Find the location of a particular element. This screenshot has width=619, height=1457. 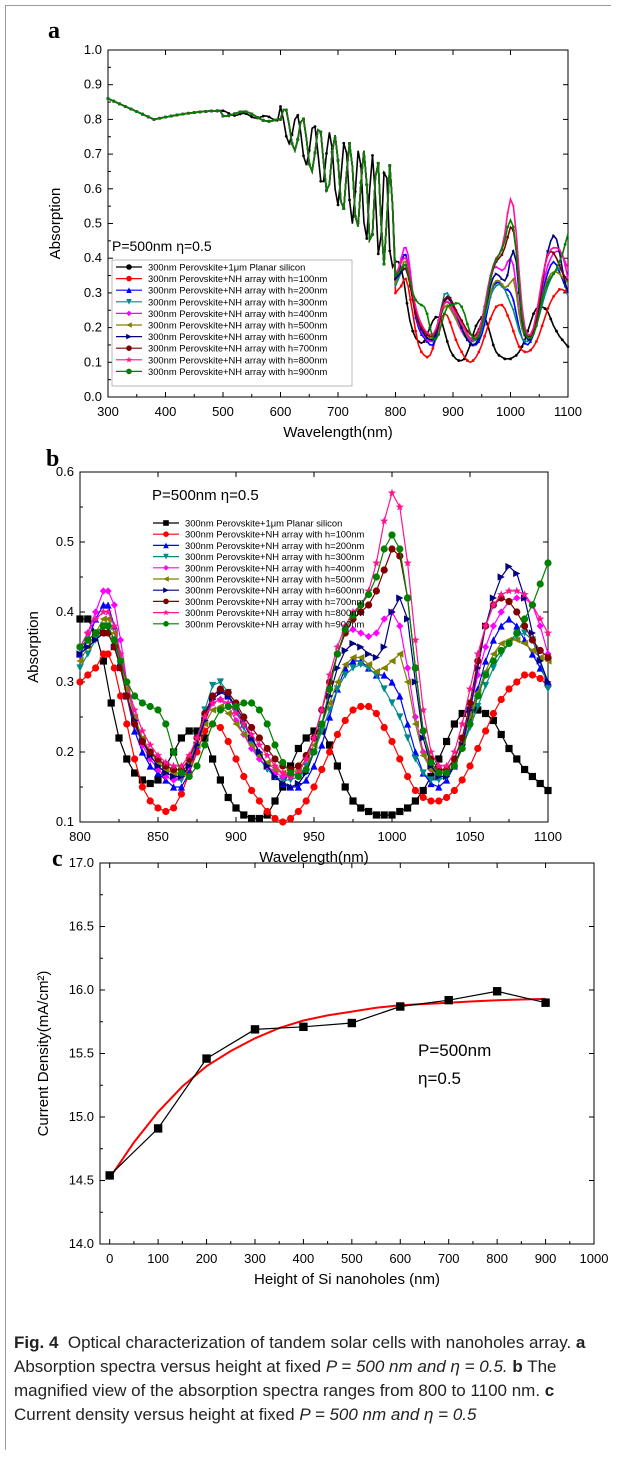

caption-a-eq2: η = 0.5. is located at coordinates (479, 1366).